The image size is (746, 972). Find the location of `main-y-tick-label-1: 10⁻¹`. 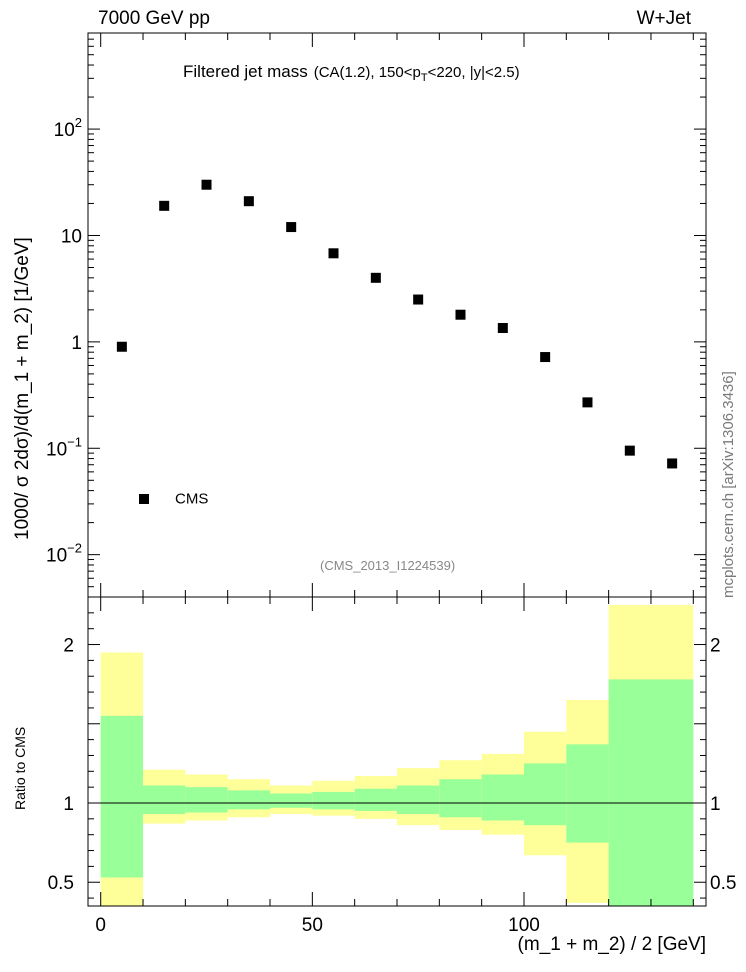

main-y-tick-label-1: 10⁻¹ is located at coordinates (64, 447).